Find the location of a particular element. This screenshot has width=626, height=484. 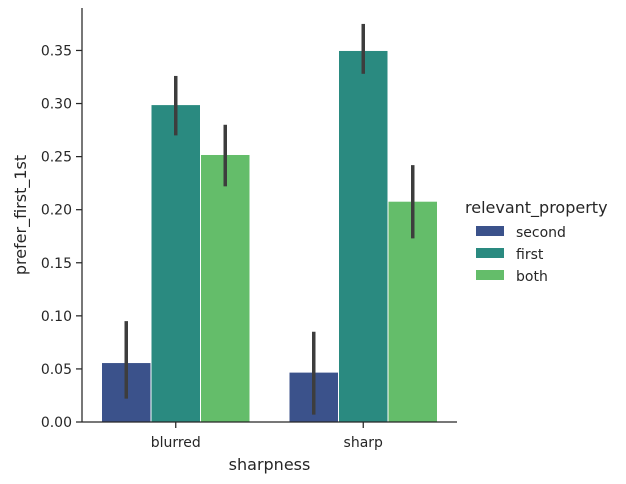

y-tick-label: 0.00 is located at coordinates (56, 423).